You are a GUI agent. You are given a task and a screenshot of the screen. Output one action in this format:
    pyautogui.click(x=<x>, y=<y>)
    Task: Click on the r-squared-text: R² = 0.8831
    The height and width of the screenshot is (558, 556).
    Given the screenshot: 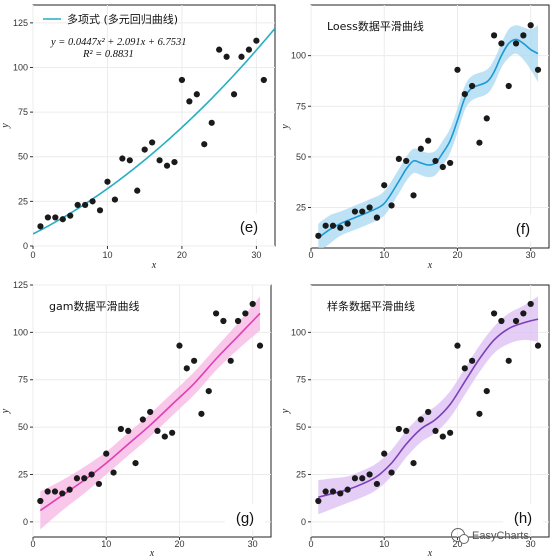 What is the action you would take?
    pyautogui.click(x=108, y=54)
    